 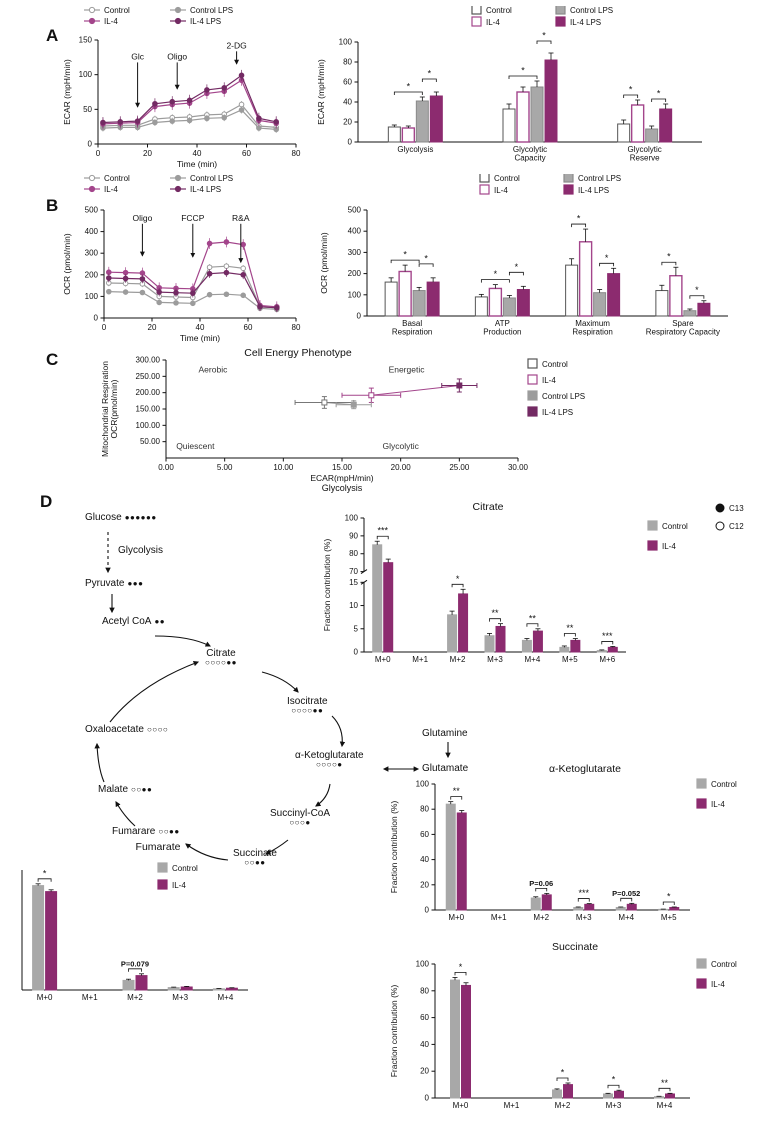 I want to click on svg-text: 50.00, so click(x=150, y=441).